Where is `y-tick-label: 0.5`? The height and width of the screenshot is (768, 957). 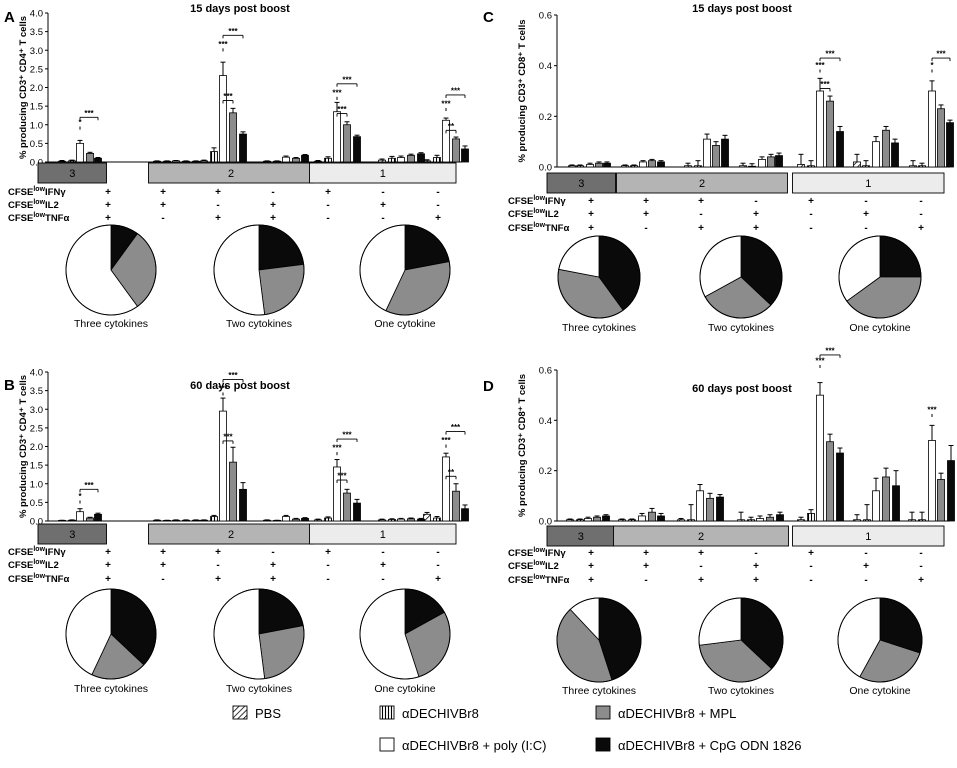
y-tick-label: 0.5 is located at coordinates (36, 503).